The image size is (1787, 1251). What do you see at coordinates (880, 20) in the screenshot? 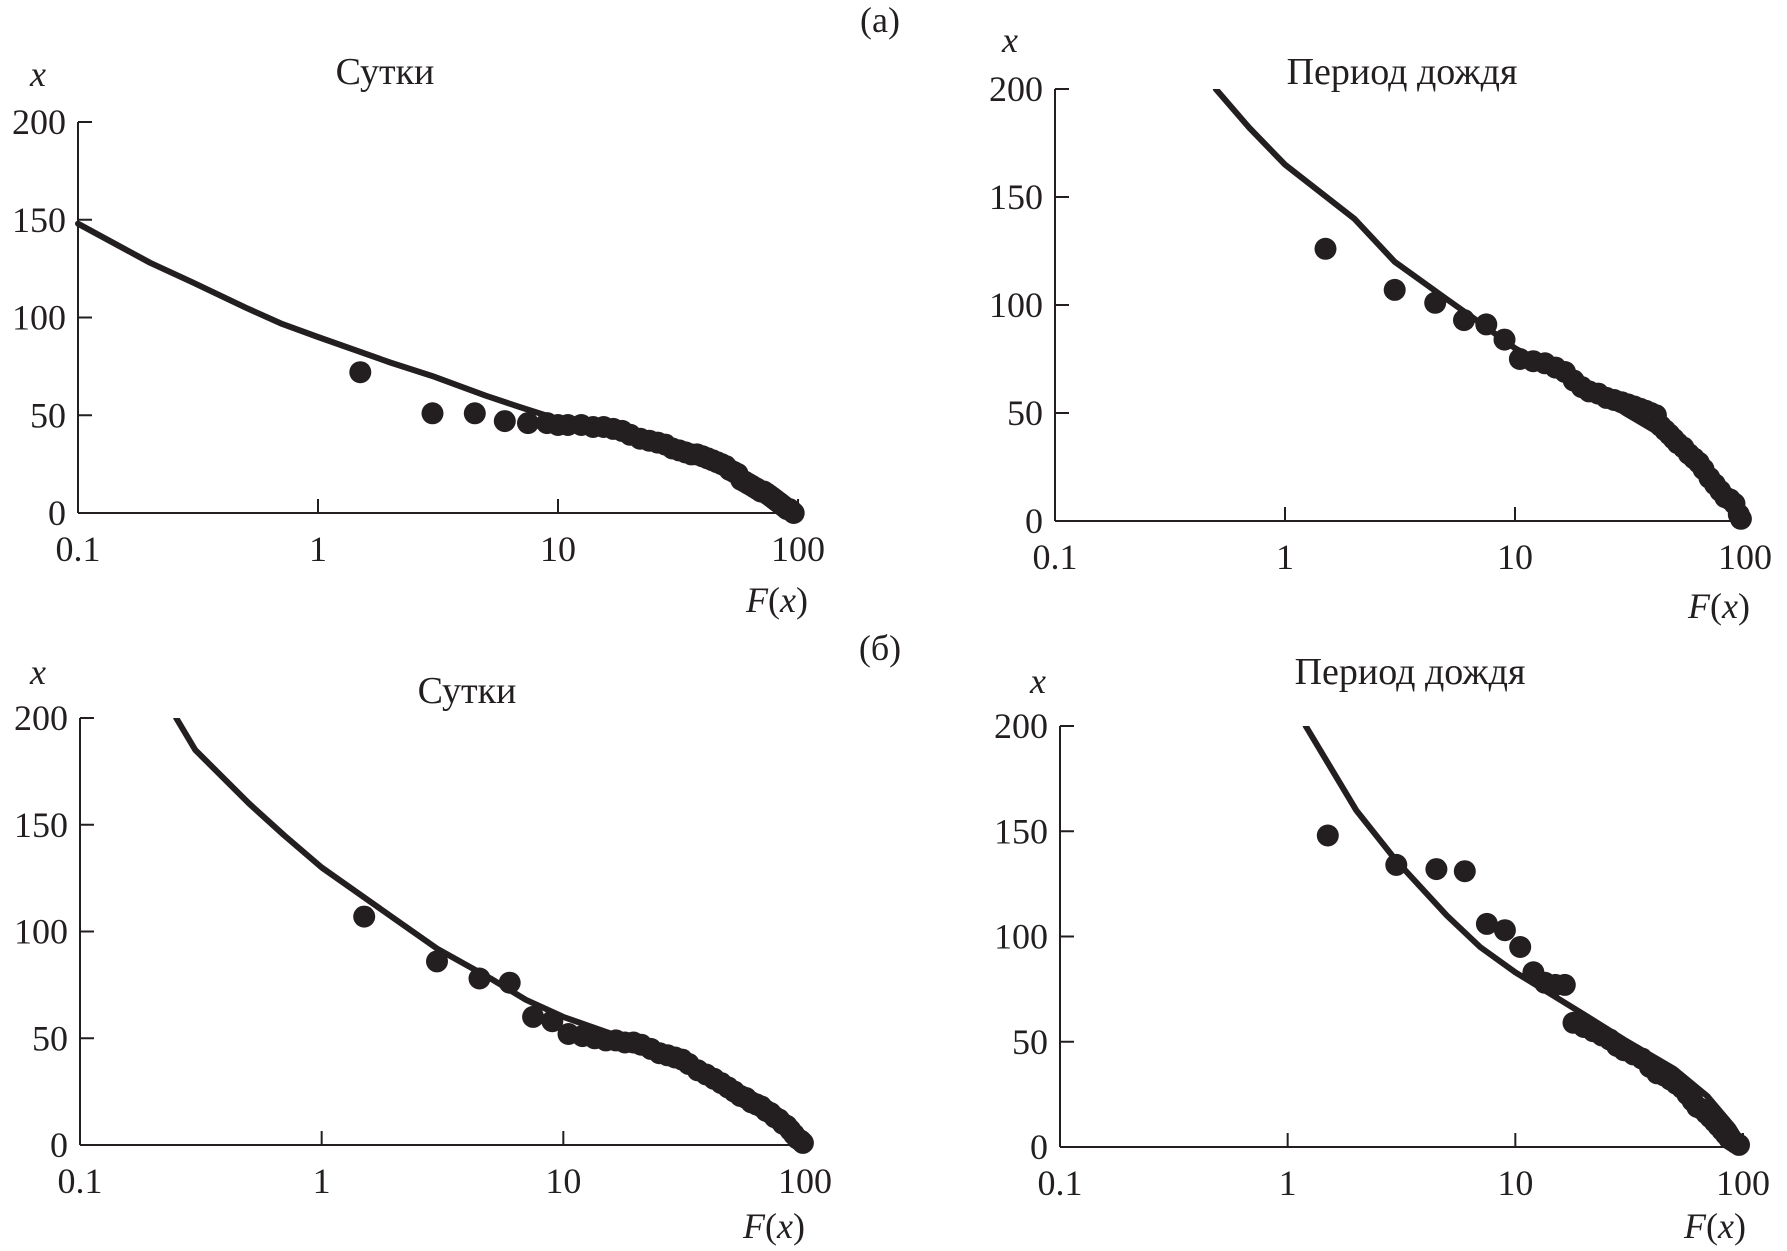
I see `group-label-a: (а)` at bounding box center [880, 20].